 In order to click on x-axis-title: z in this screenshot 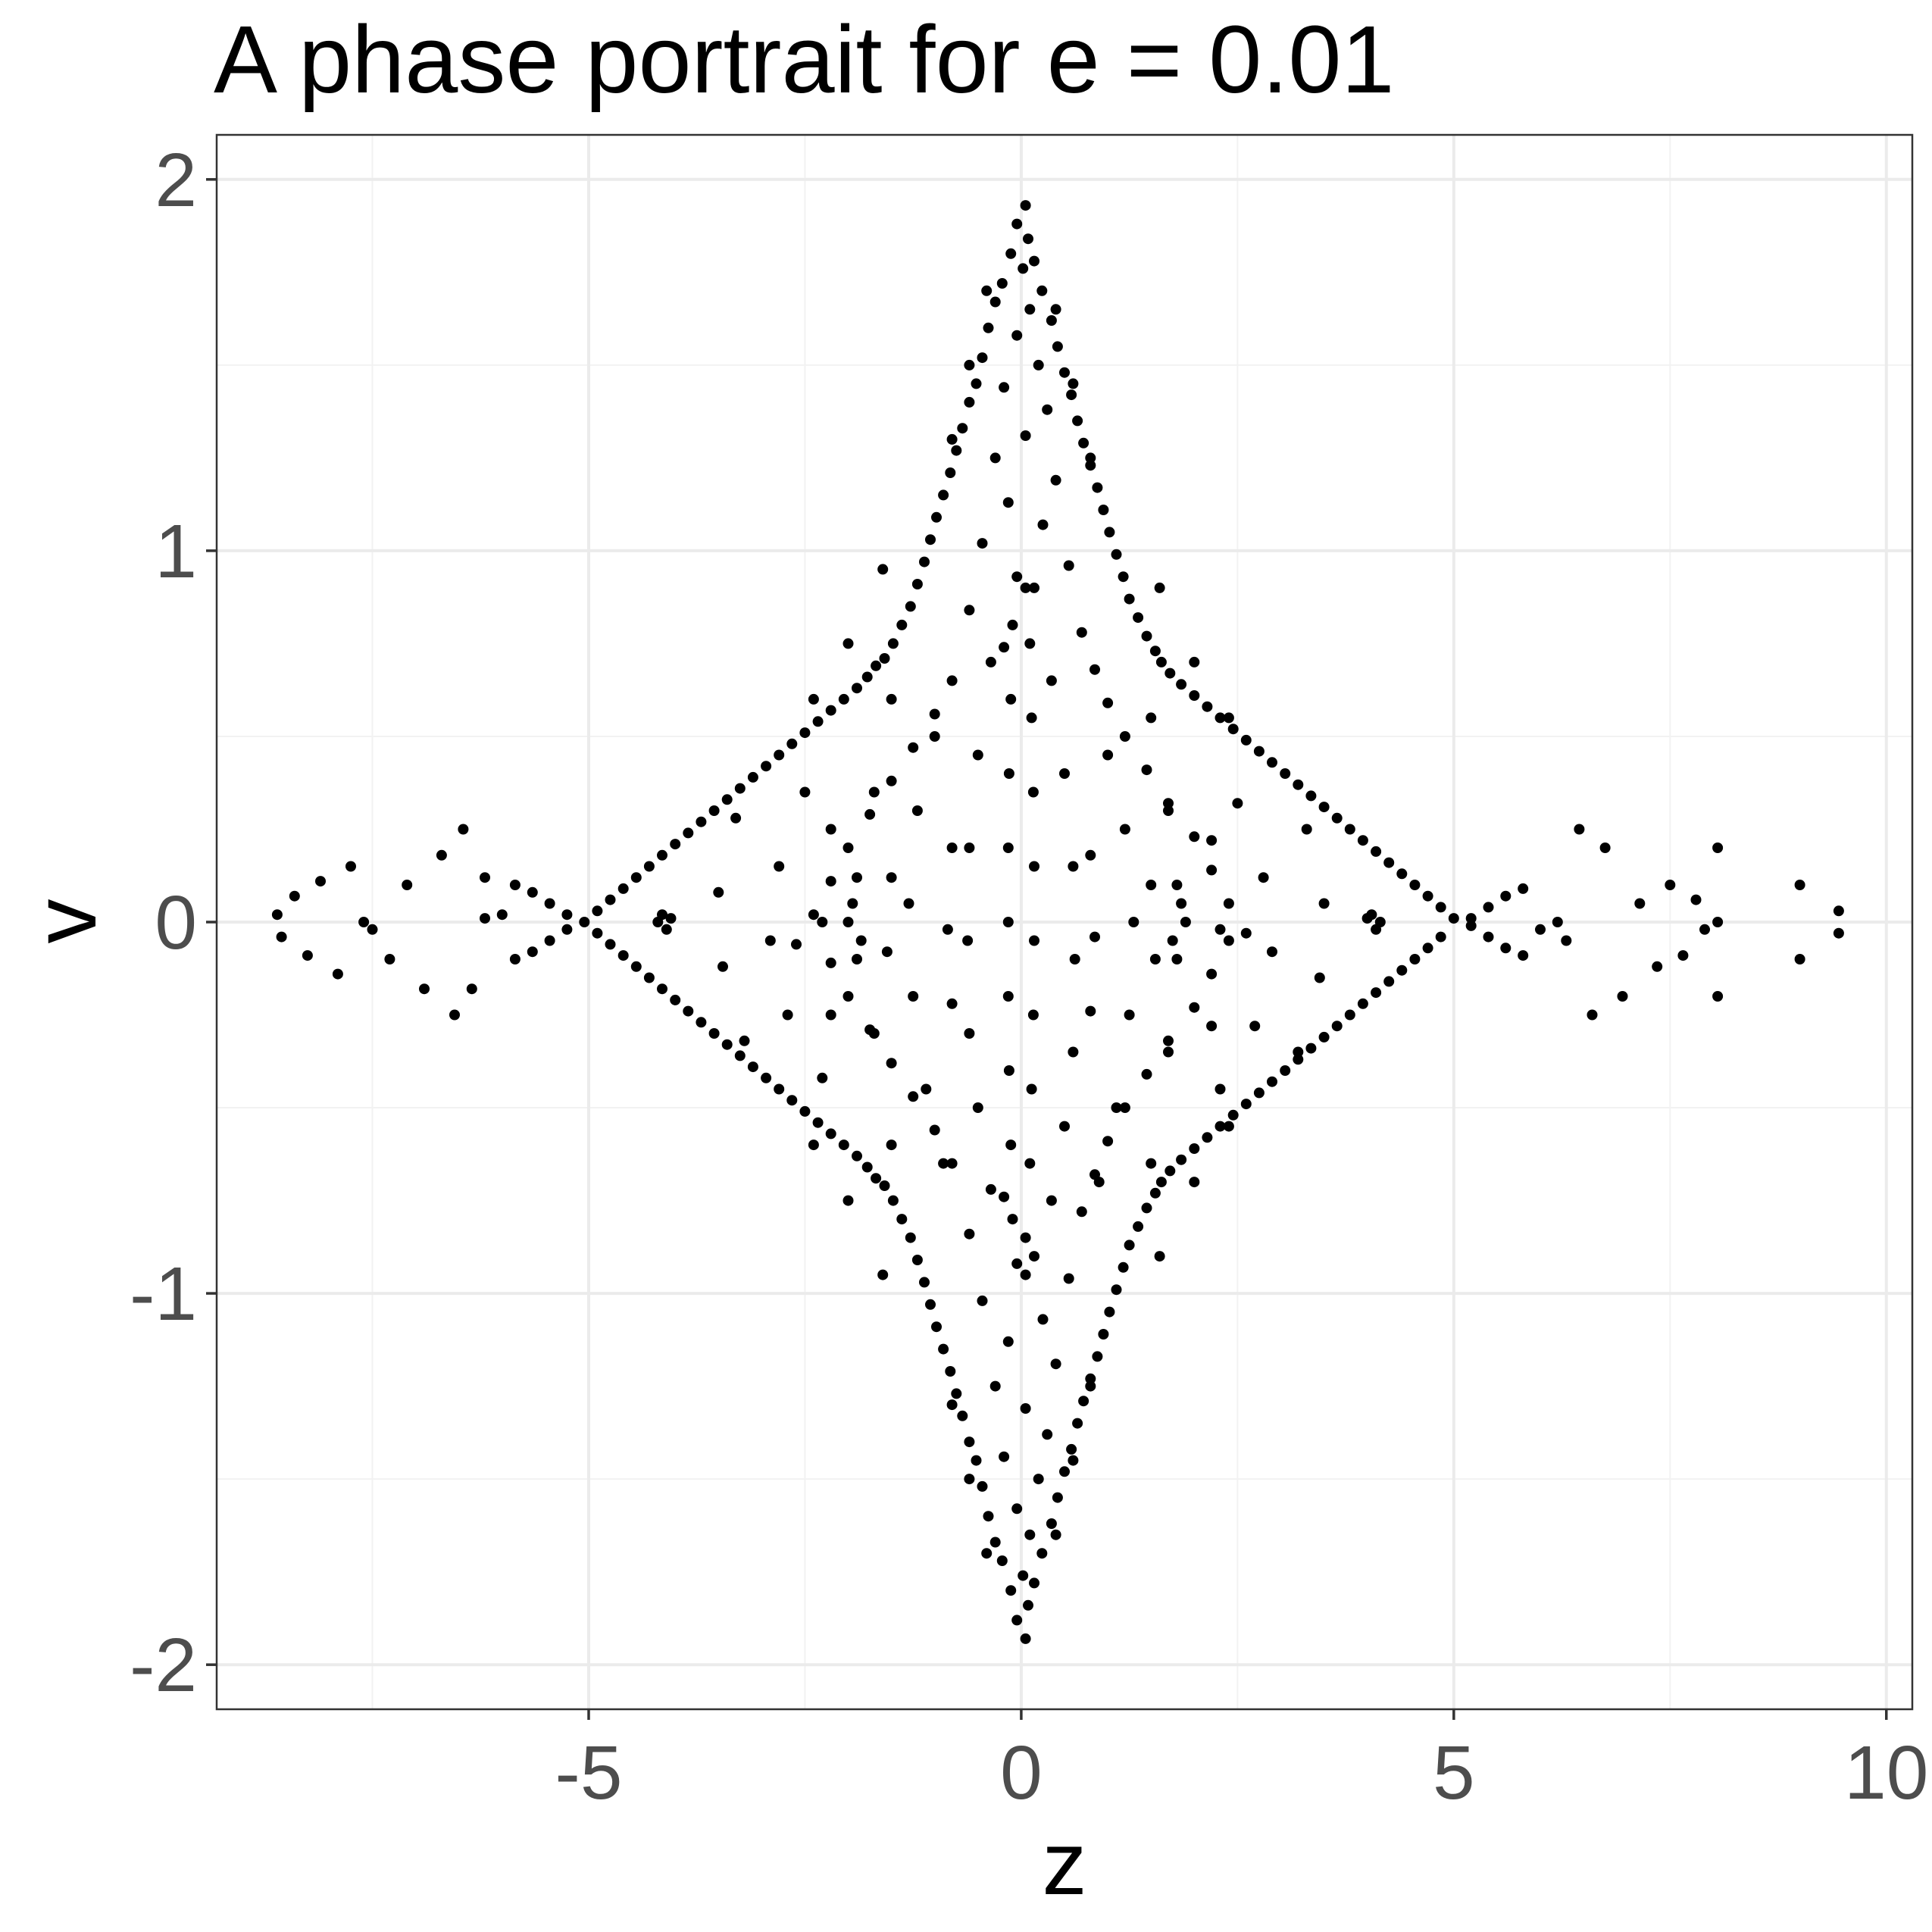, I will do `click(1065, 1864)`.